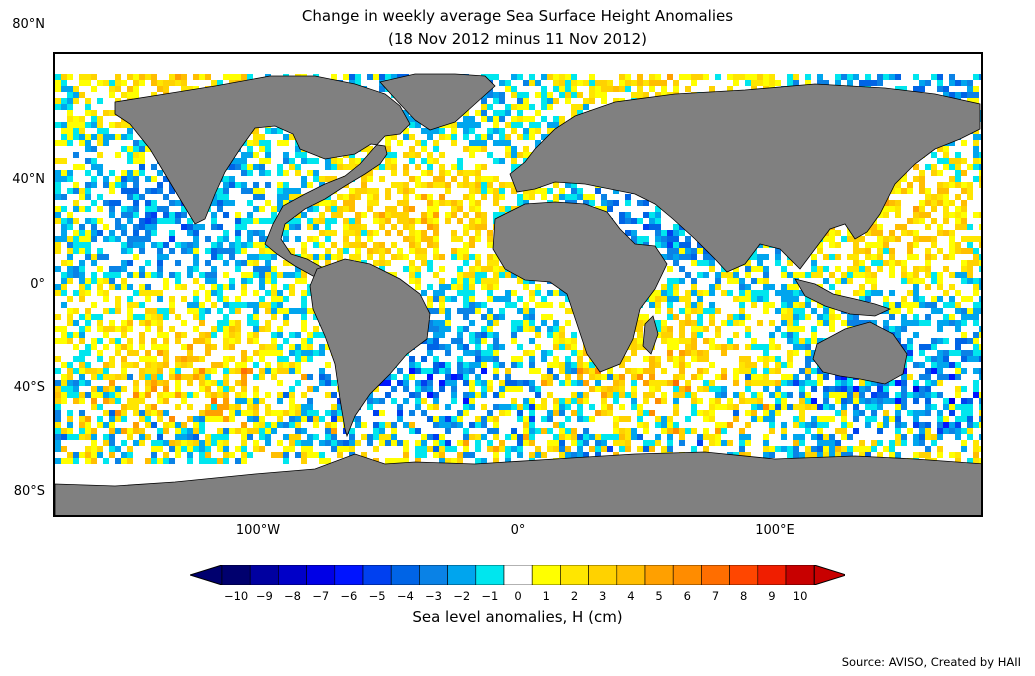 This screenshot has height=676, width=1035. Describe the element at coordinates (518, 530) in the screenshot. I see `lon-tick-0: 0°` at that location.